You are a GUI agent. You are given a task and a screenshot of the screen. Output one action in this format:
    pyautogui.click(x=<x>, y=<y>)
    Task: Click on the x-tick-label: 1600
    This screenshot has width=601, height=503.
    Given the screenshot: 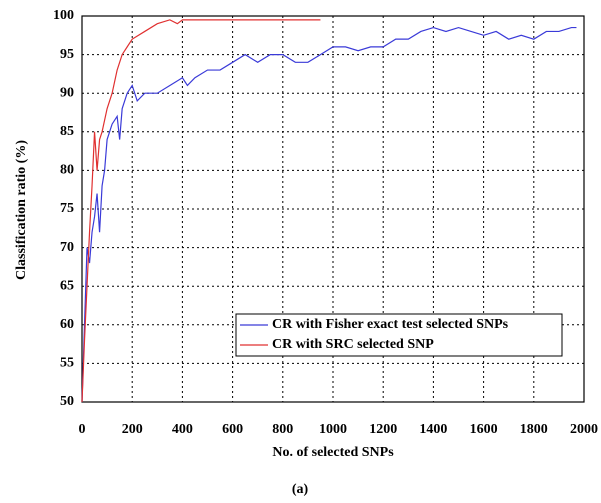 What is the action you would take?
    pyautogui.click(x=484, y=429)
    